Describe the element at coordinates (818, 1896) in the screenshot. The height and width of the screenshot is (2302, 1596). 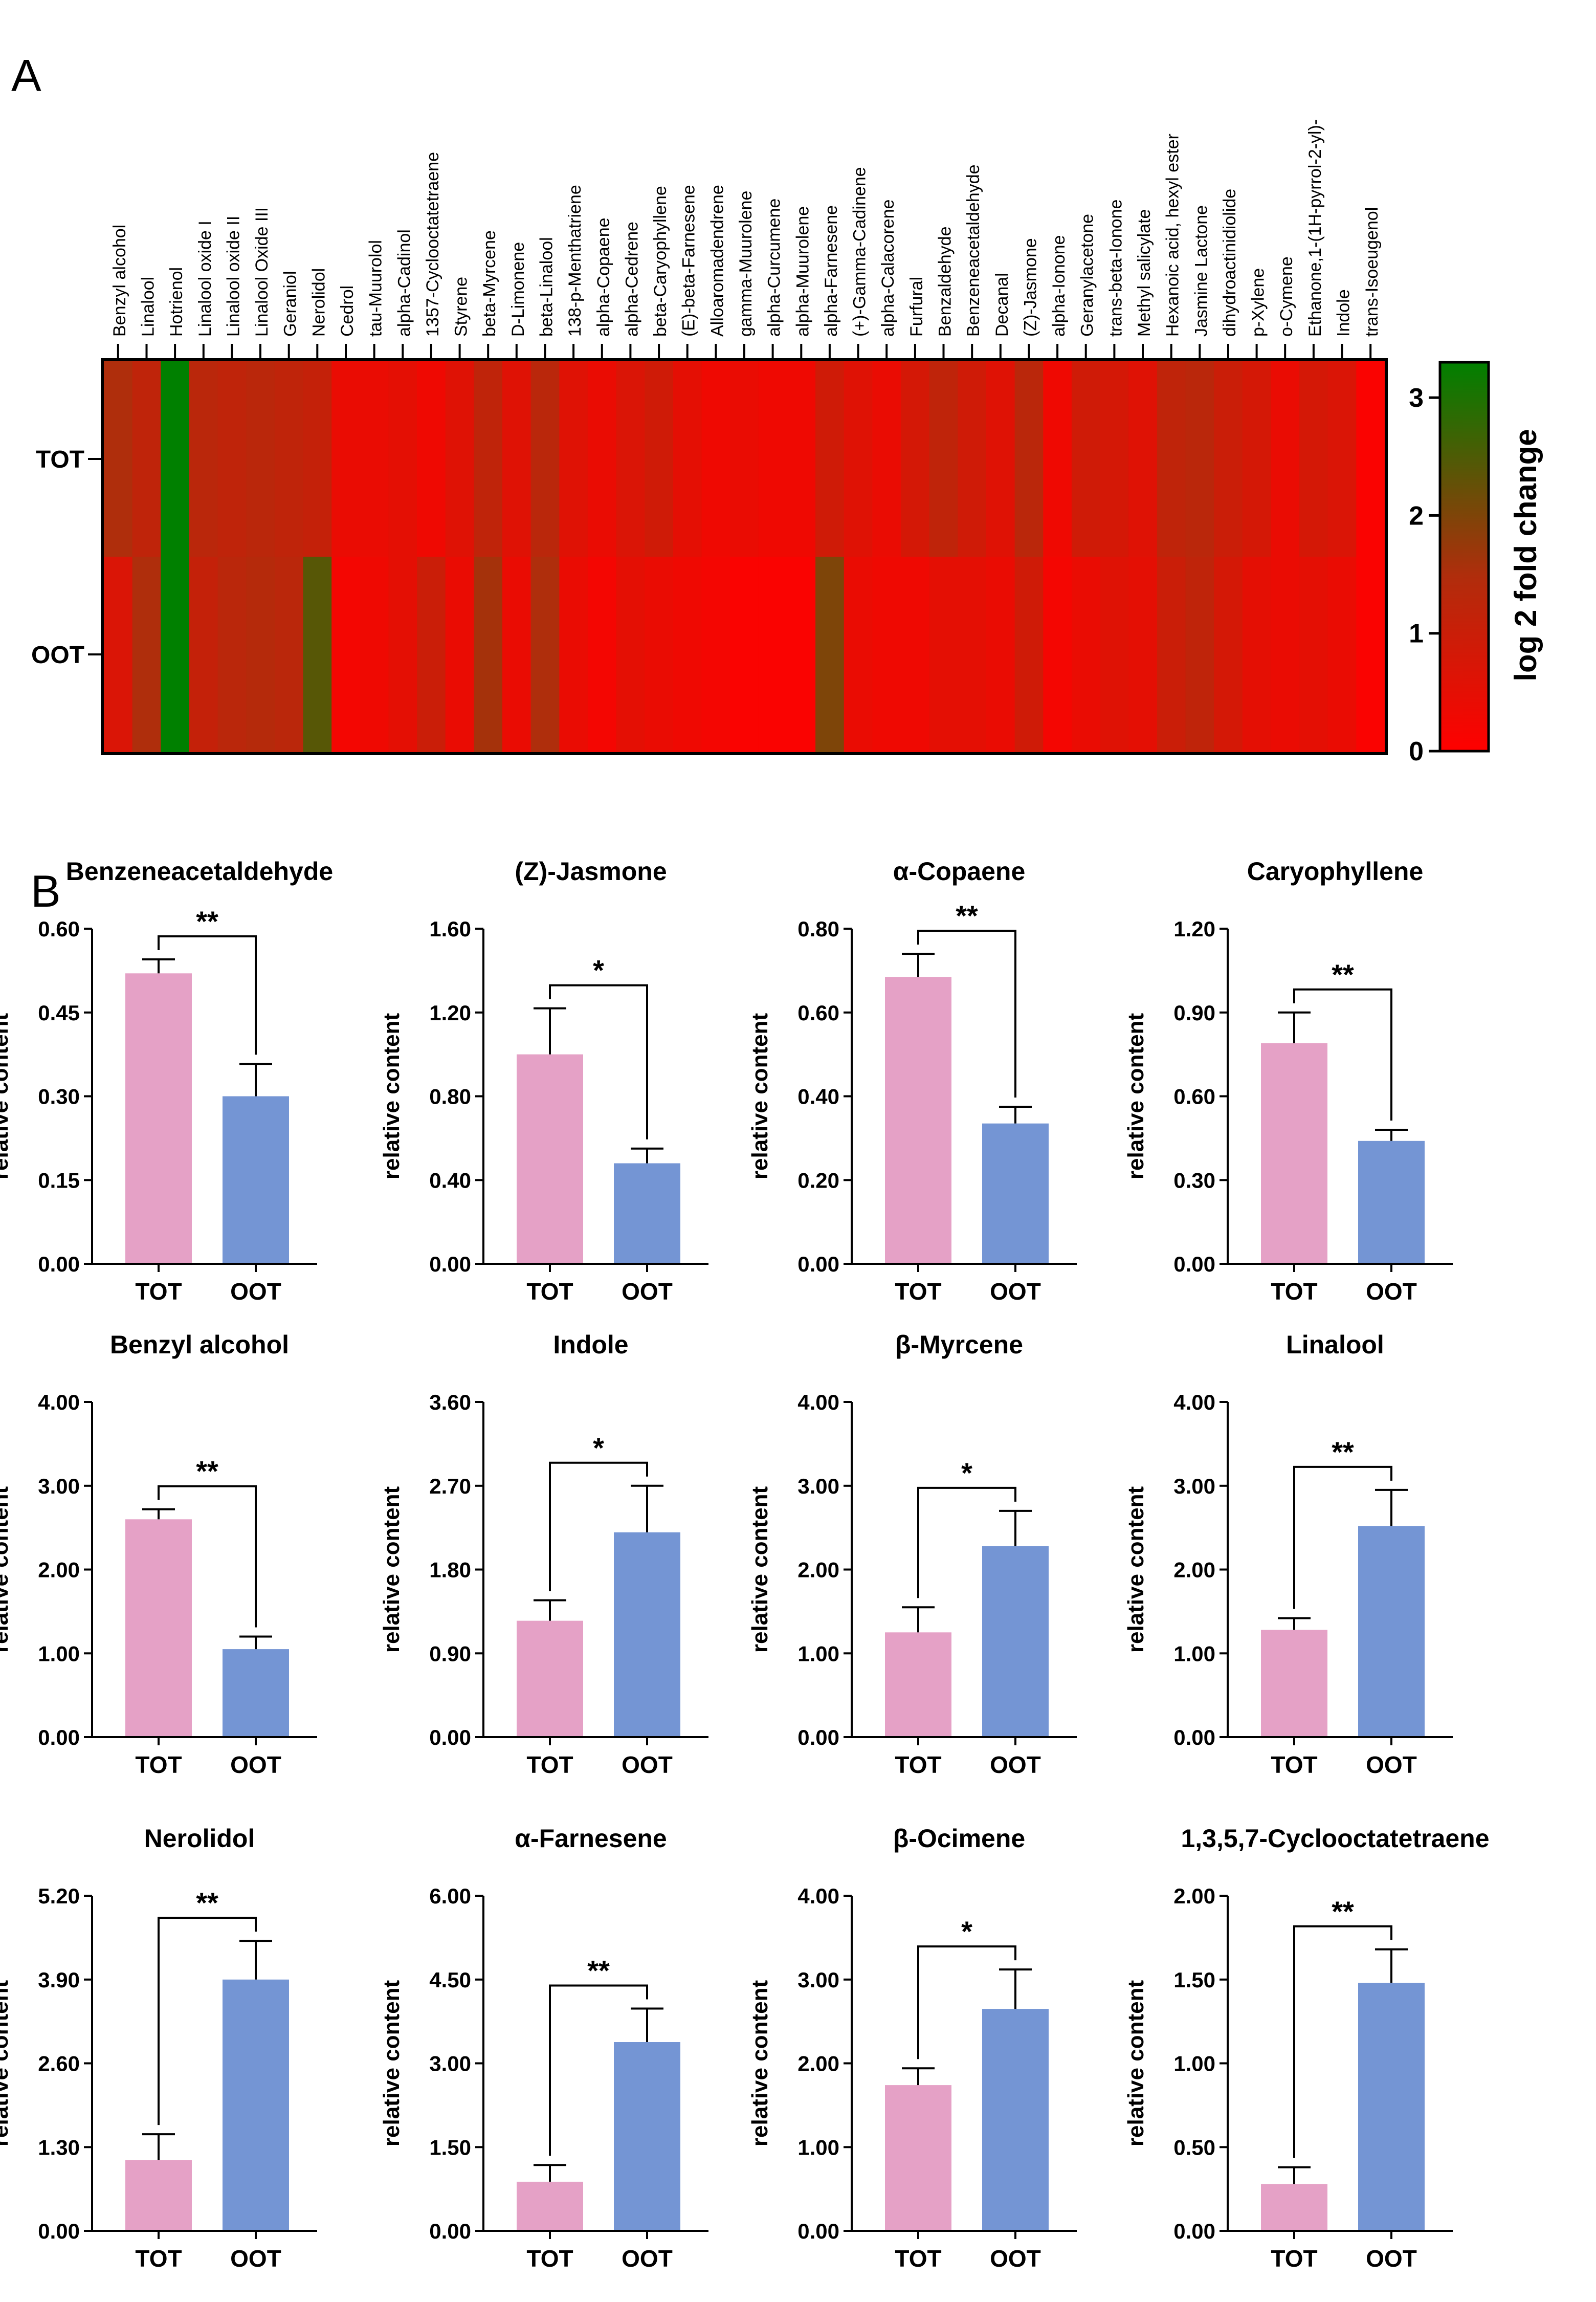
I see `y-tick-label: 4.00` at that location.